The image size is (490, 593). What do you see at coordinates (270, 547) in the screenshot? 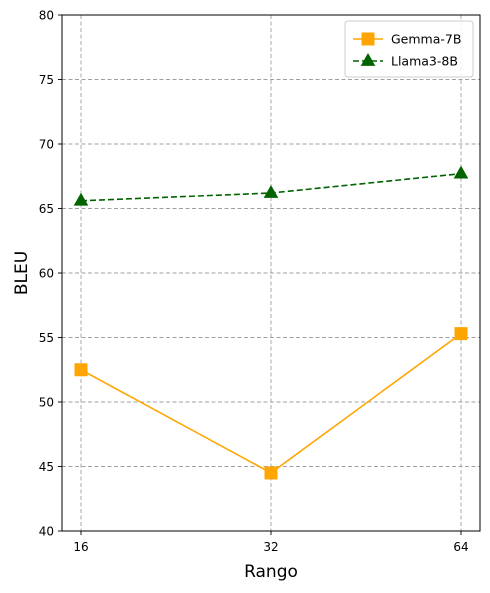
I see `x-tick-label: 32` at bounding box center [270, 547].